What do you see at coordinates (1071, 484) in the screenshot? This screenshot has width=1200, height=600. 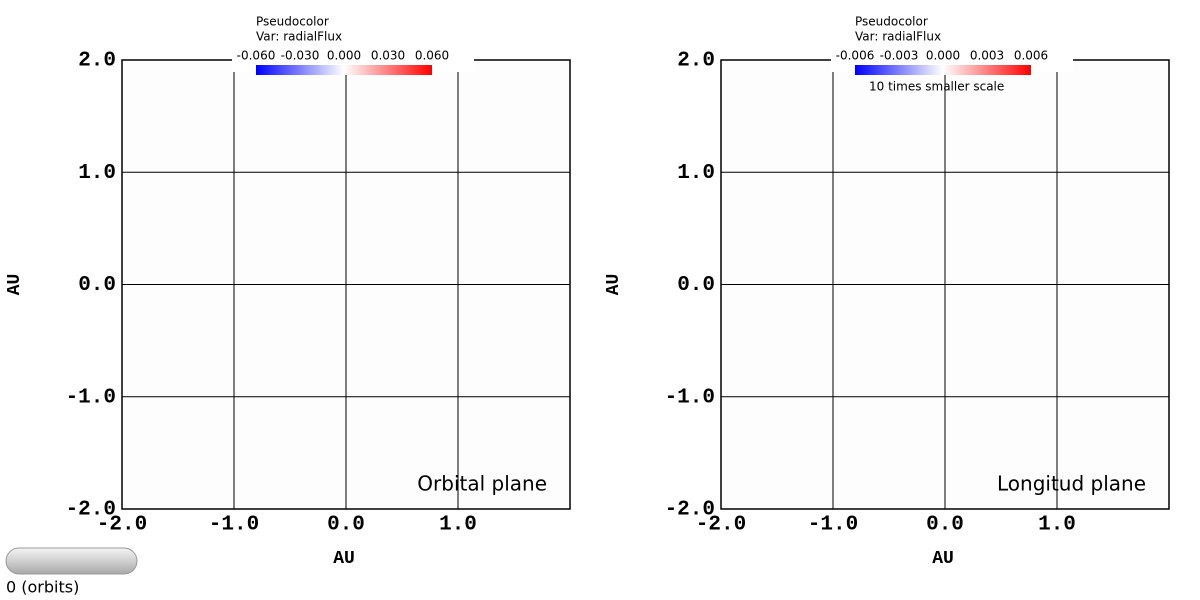 I see `plot-annotation: Longitud plane` at bounding box center [1071, 484].